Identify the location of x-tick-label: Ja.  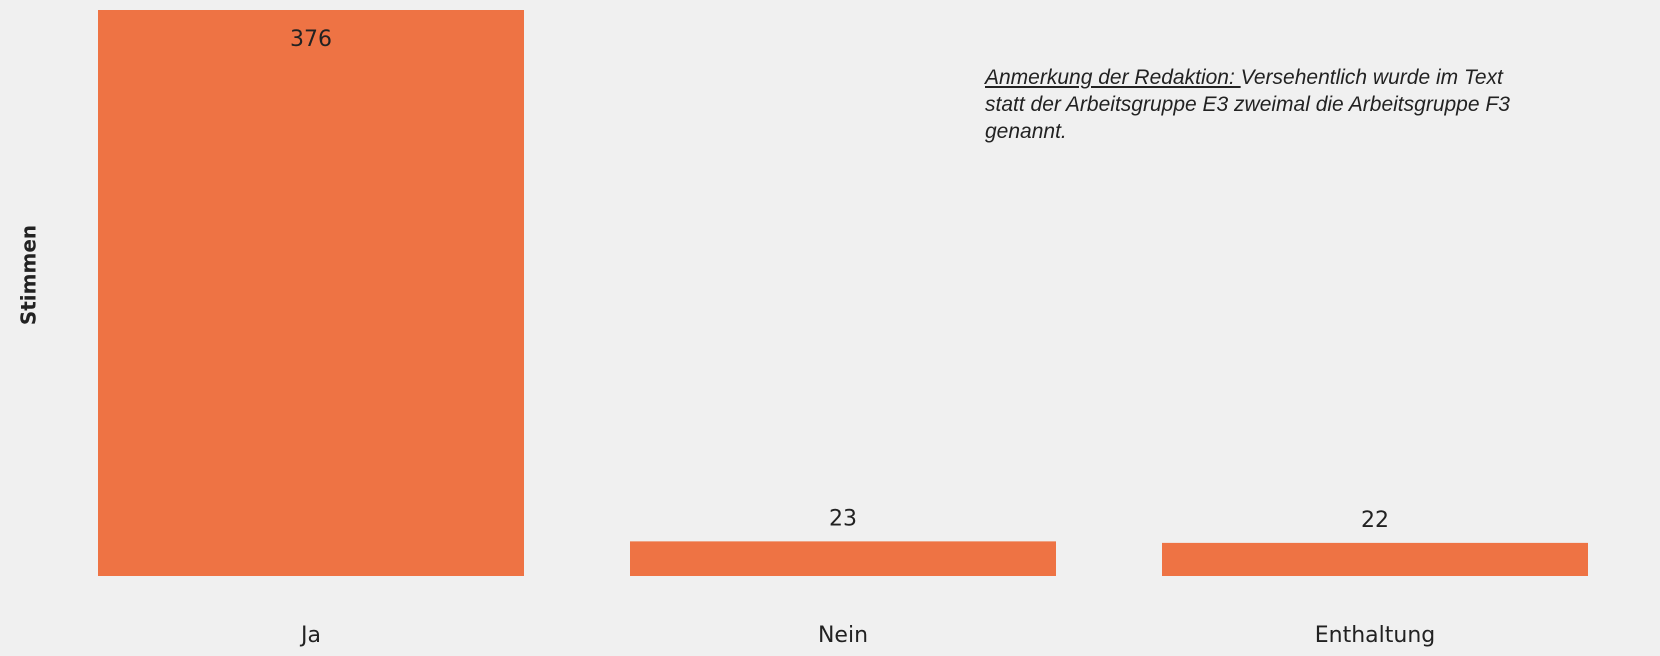
(310, 635).